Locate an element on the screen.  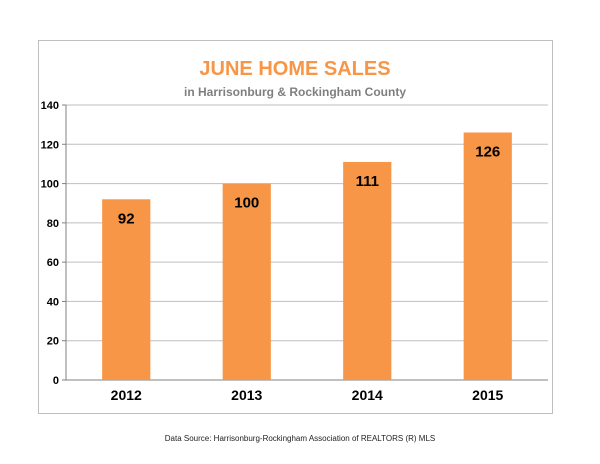
chart-title: JUNE HOME SALES is located at coordinates (294, 69).